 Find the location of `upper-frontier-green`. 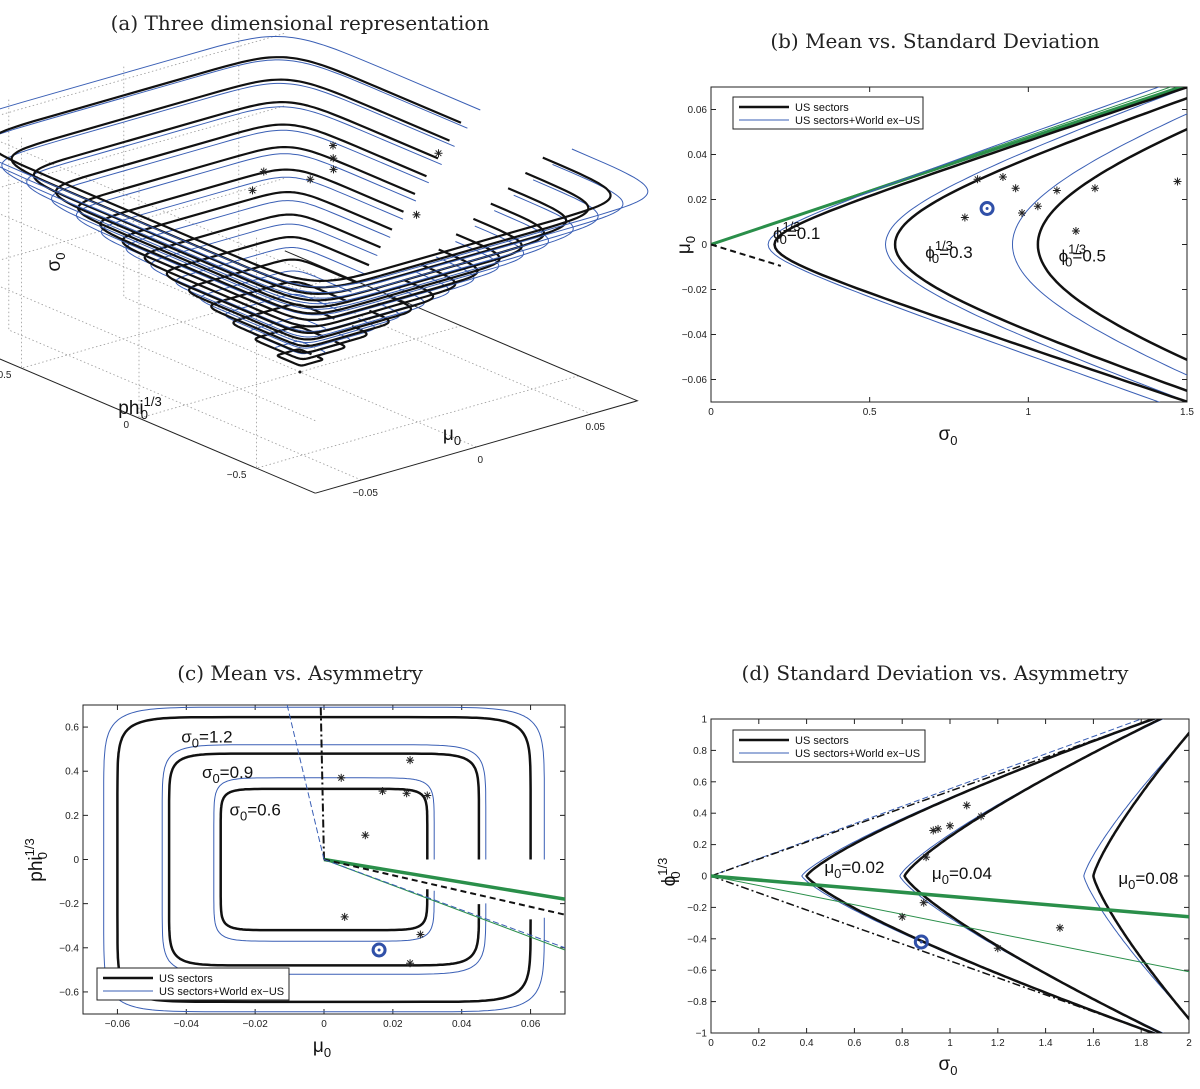

upper-frontier-green is located at coordinates (948, 166).